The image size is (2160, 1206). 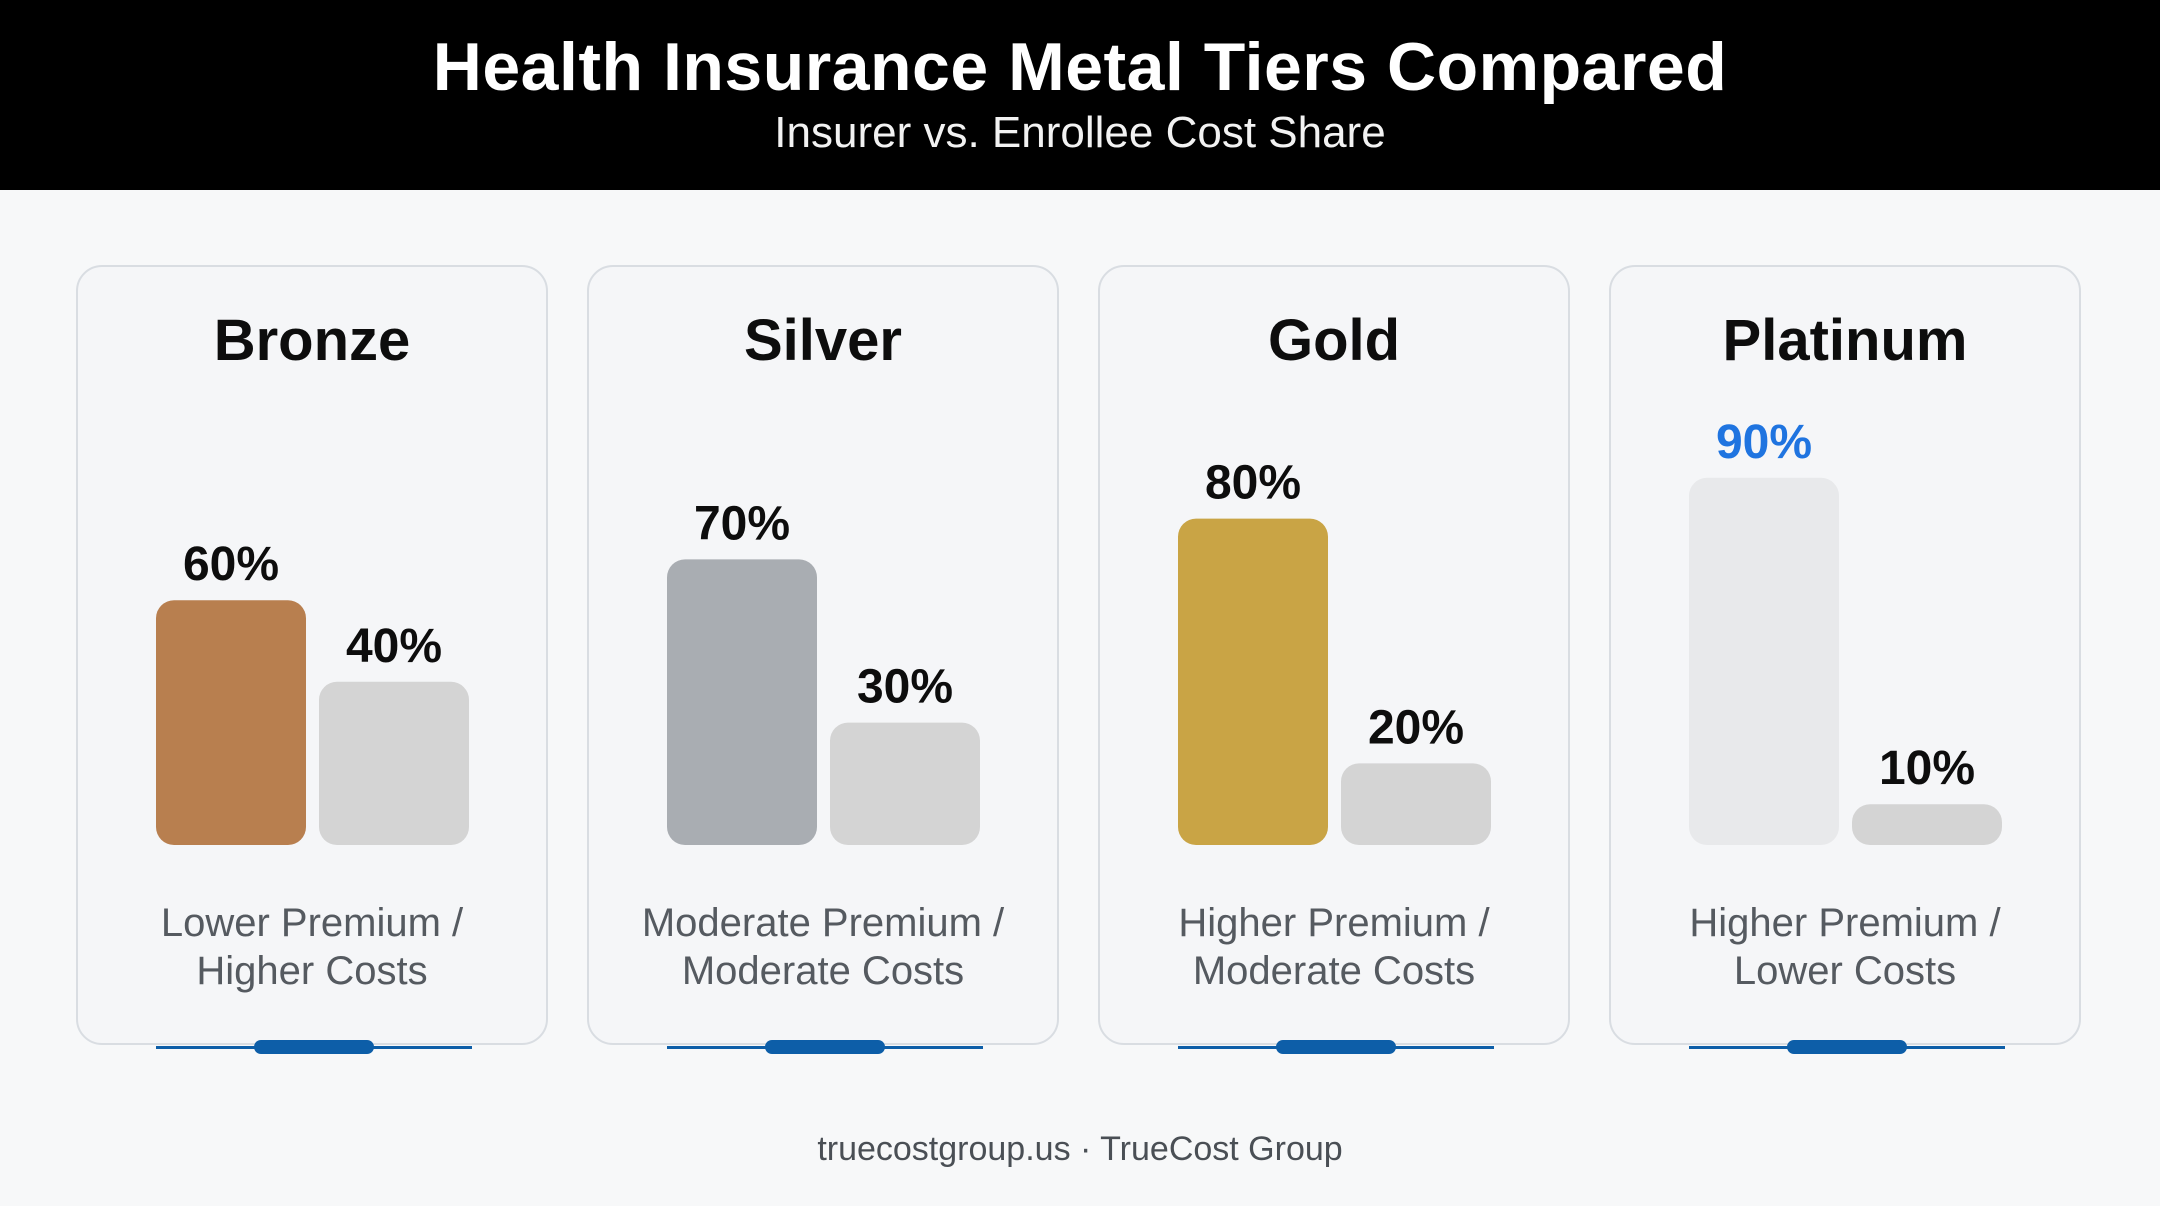 I want to click on tier-plot: 60% 40%, so click(x=312, y=691).